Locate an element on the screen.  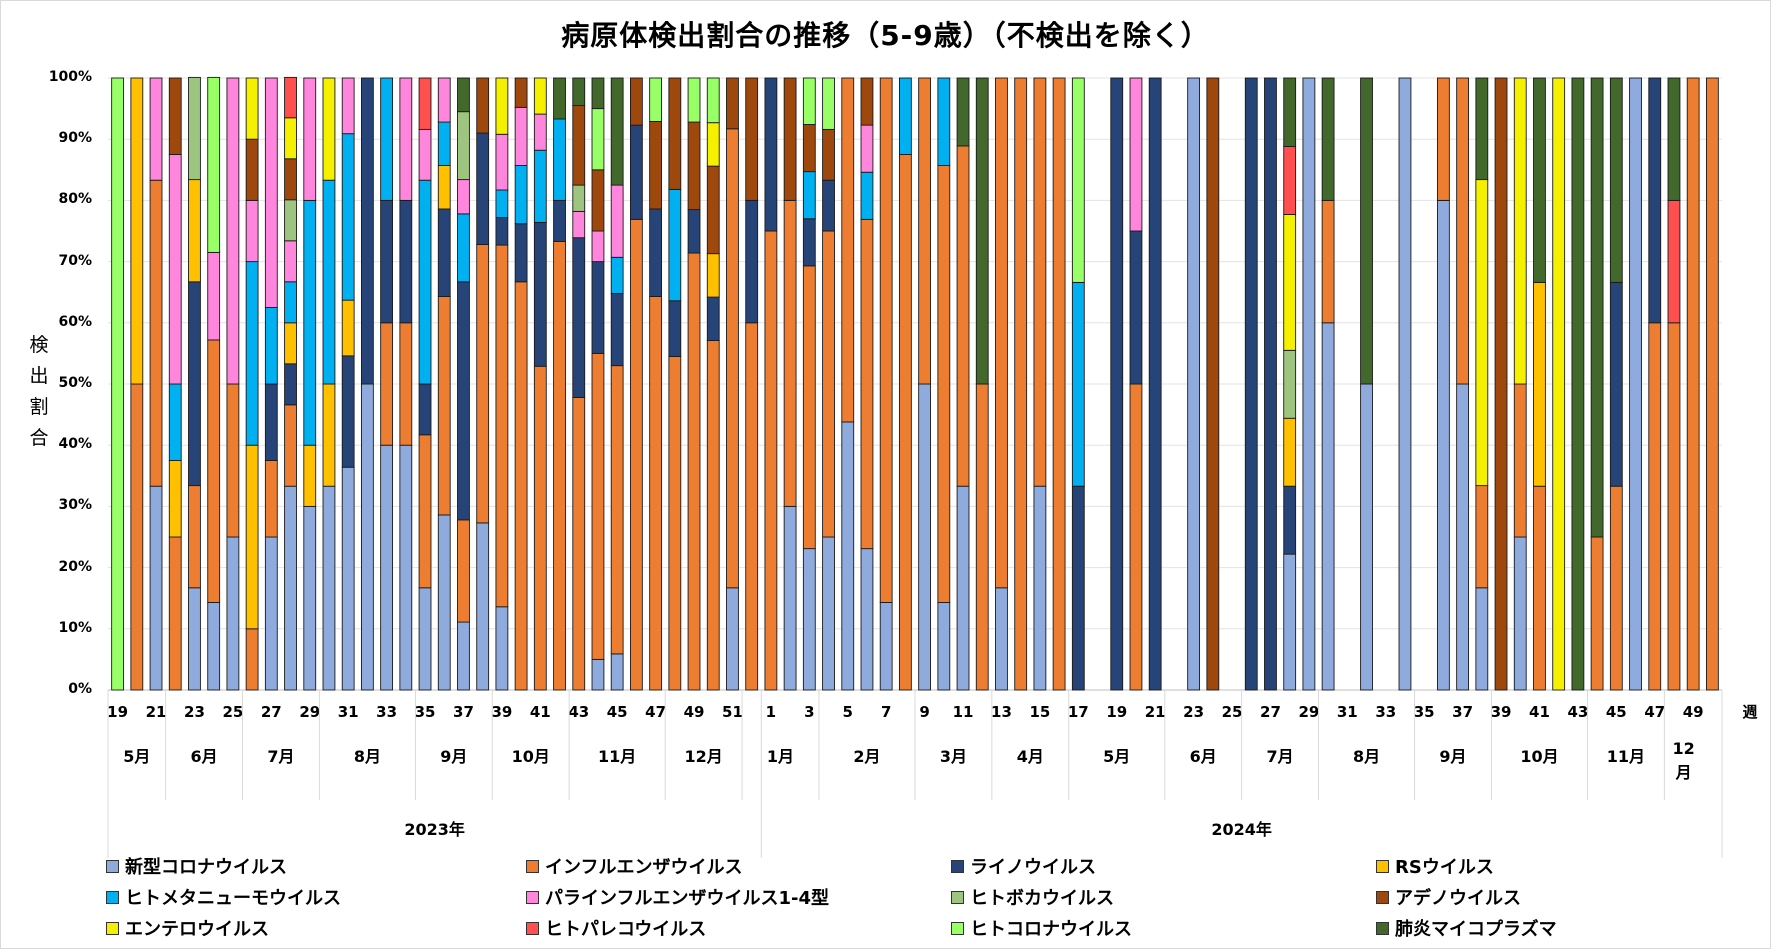
legend-item: エンテロウイルス is located at coordinates (187, 928).